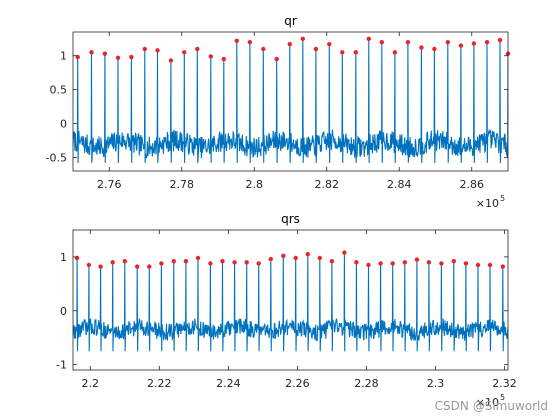 This screenshot has width=560, height=420. I want to click on x-tick-label: 2.24, so click(228, 383).